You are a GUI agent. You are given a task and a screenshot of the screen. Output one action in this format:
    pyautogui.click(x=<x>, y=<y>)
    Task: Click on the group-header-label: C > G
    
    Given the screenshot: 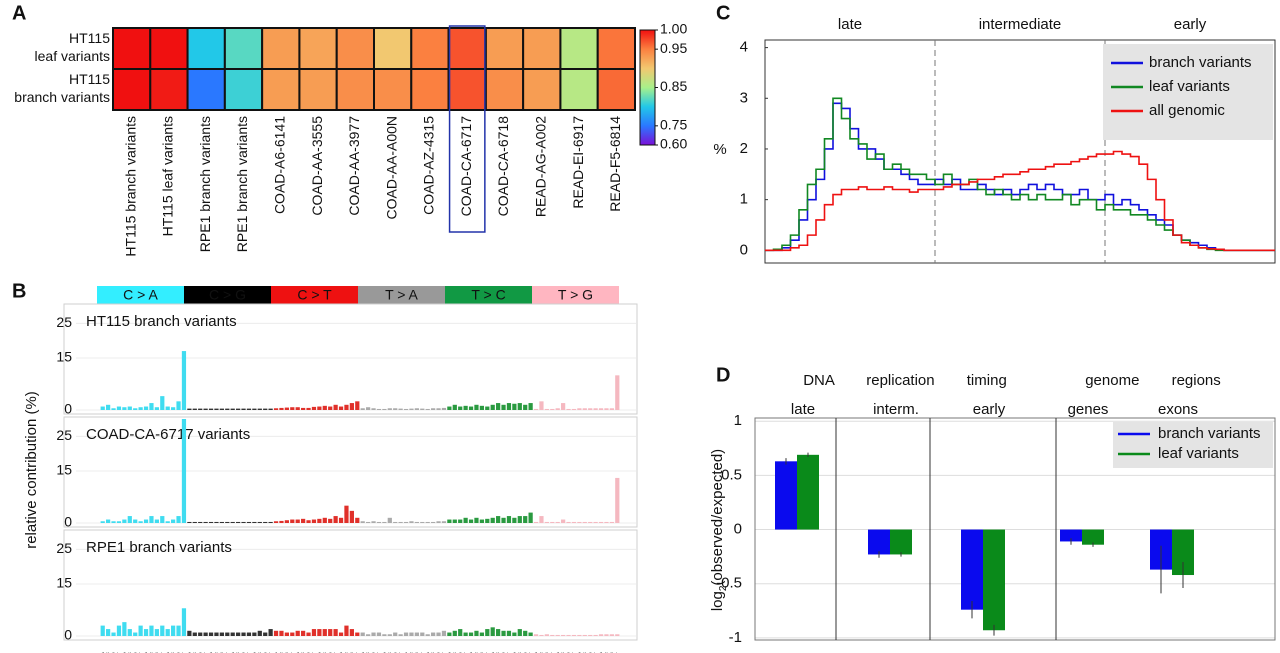 What is the action you would take?
    pyautogui.click(x=227, y=295)
    